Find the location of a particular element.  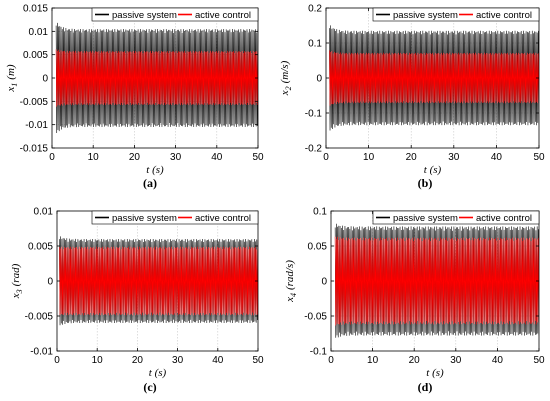

y-tick-label: 0.015 is located at coordinates (35, 9).